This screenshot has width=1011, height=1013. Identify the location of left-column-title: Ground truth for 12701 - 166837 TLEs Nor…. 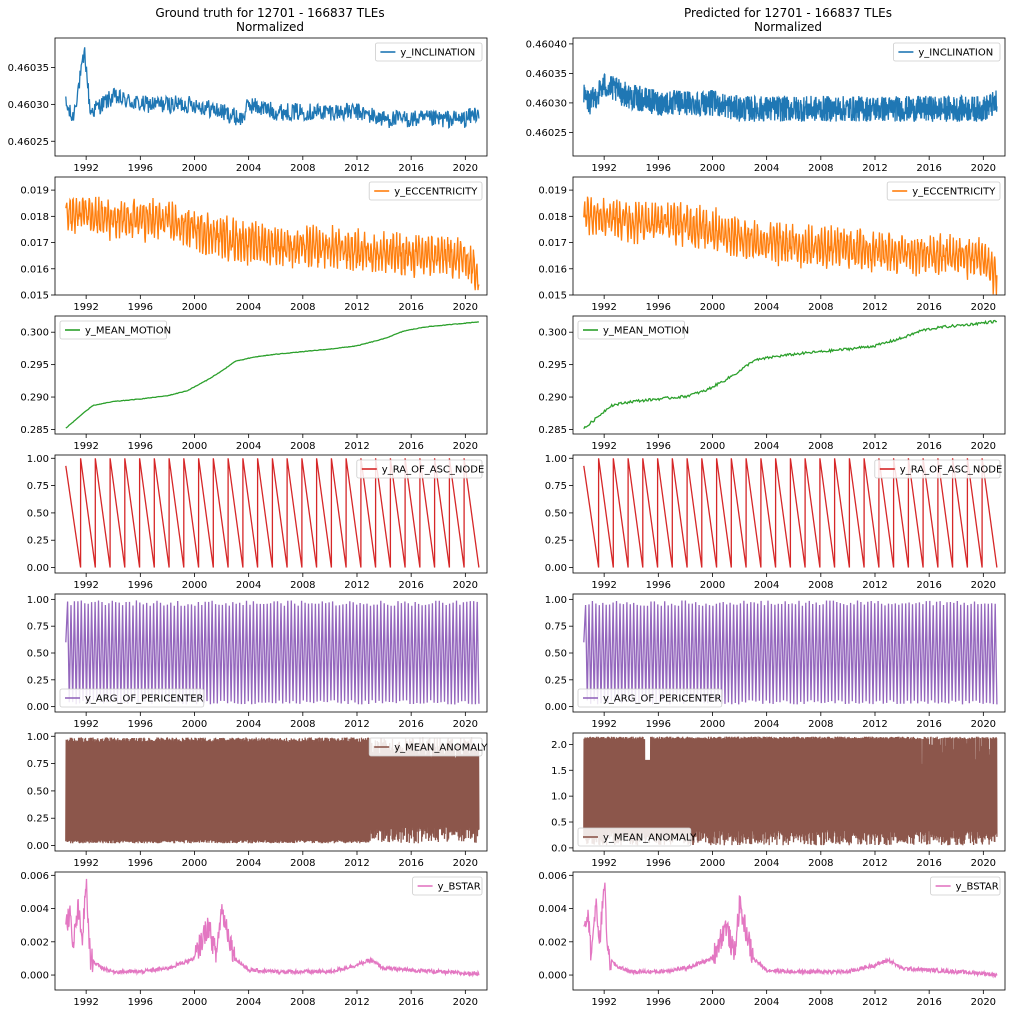
(270, 20).